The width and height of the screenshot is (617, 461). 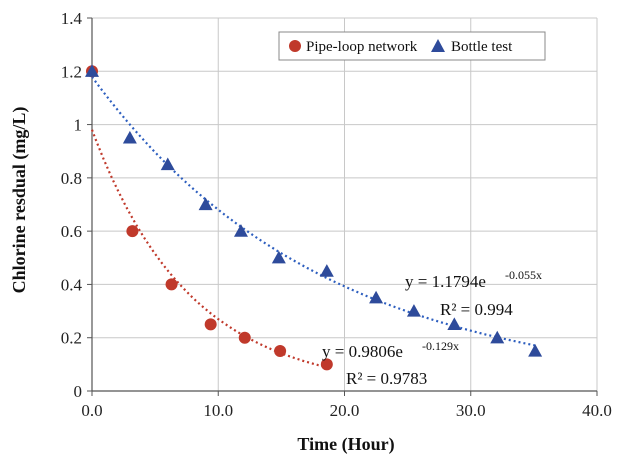 I want to click on bottle-equation-base: y = 1.1794e, so click(x=445, y=281).